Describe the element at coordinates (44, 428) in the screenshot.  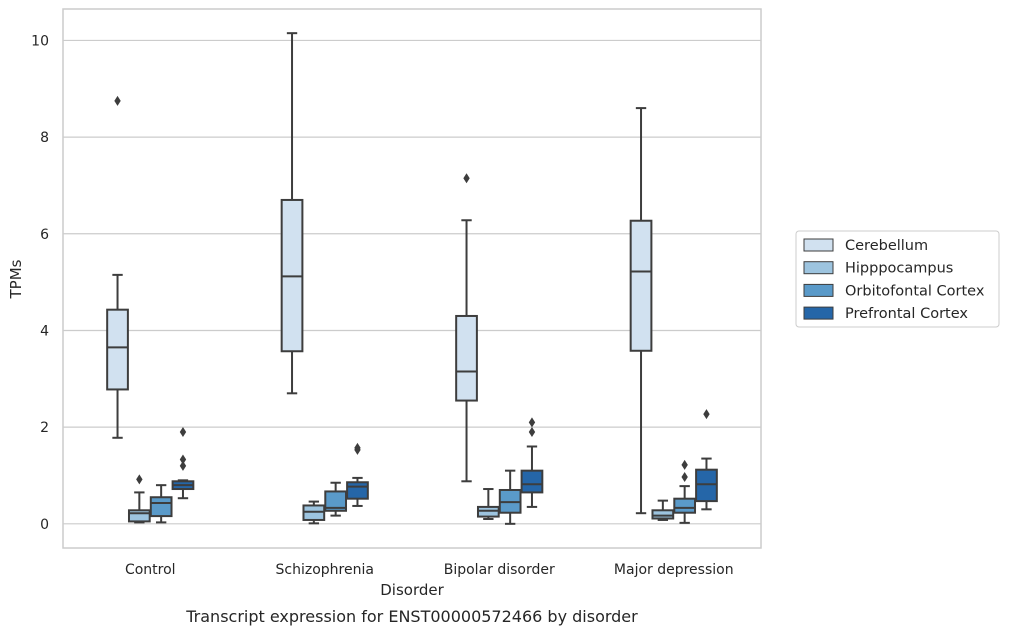
I see `y-tick-label: 2` at that location.